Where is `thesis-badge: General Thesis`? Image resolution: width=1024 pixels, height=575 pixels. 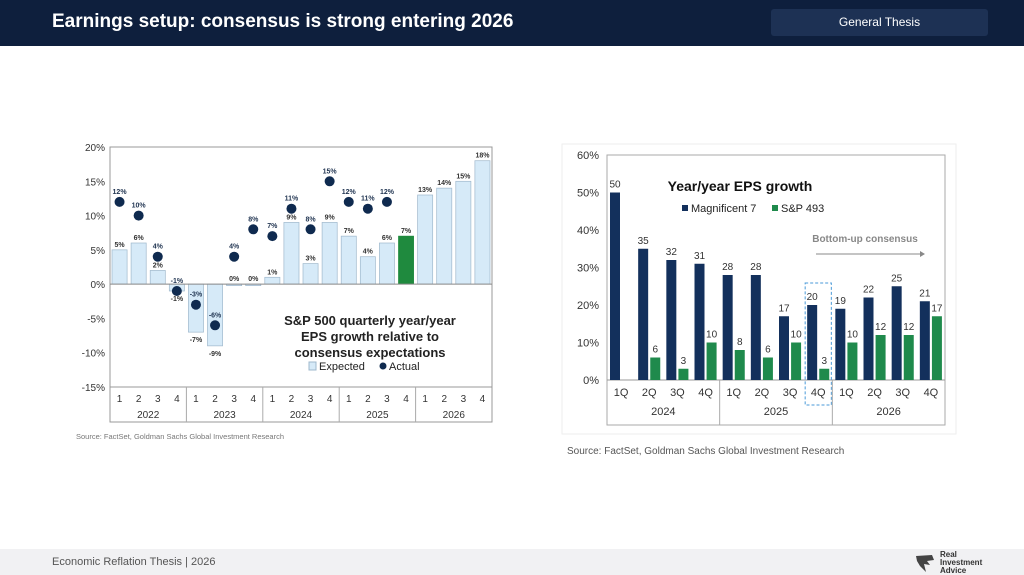
thesis-badge: General Thesis is located at coordinates (879, 22).